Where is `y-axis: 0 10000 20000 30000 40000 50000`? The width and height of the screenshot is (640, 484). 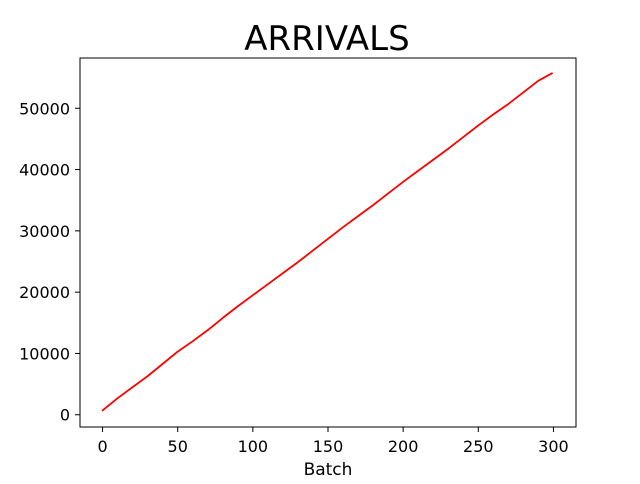 y-axis: 0 10000 20000 30000 40000 50000 is located at coordinates (49, 262).